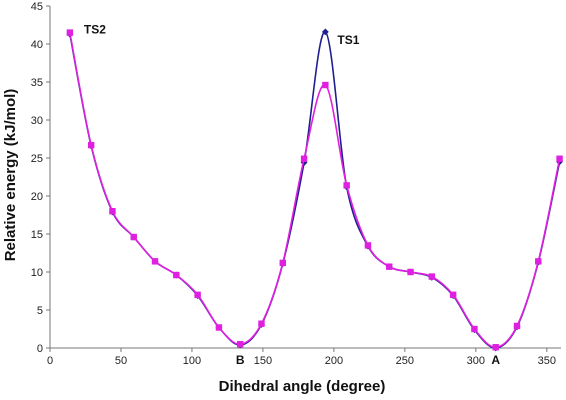 The image size is (566, 400). Describe the element at coordinates (302, 386) in the screenshot. I see `x-axis-title: Dihedral angle (degree)` at that location.